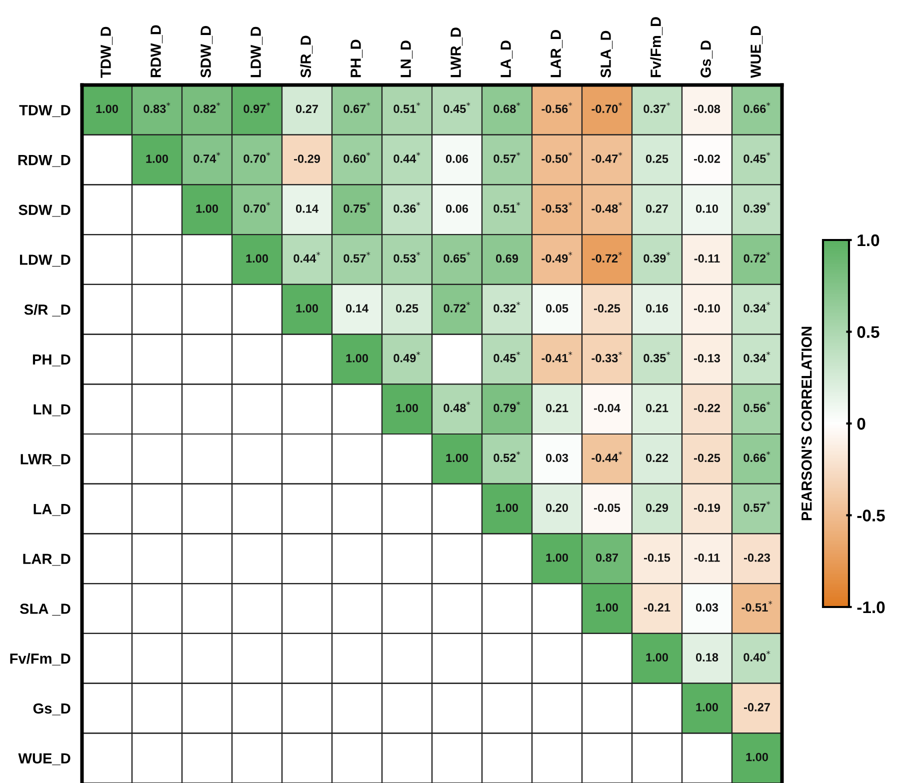 The height and width of the screenshot is (783, 897). I want to click on data-label: 0.16, so click(657, 308).